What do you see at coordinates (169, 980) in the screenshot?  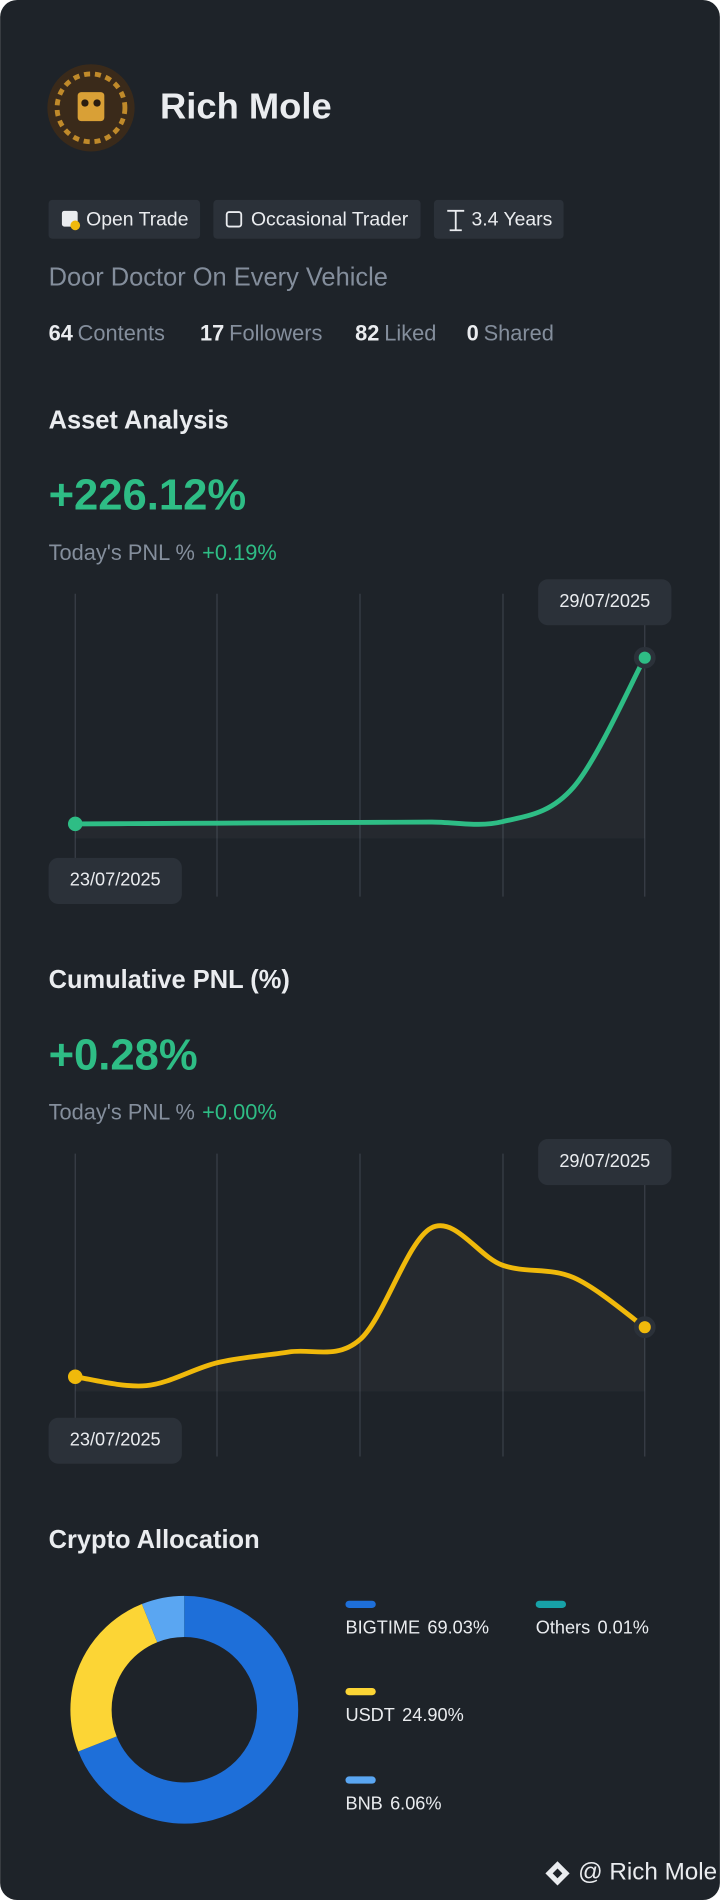 I see `section-title: Cumulative PNL (%)` at bounding box center [169, 980].